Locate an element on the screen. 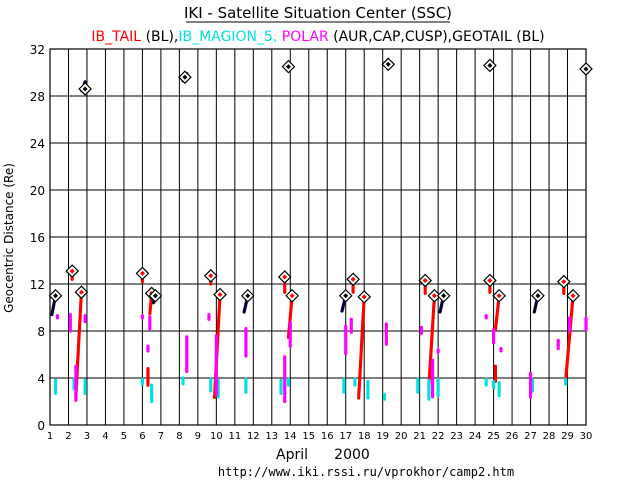  y-tick-label: 20 is located at coordinates (37, 191).